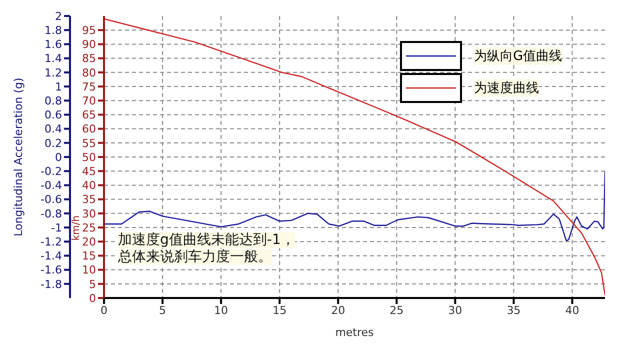  I want to click on y2-tick-label: 0, so click(92, 298).